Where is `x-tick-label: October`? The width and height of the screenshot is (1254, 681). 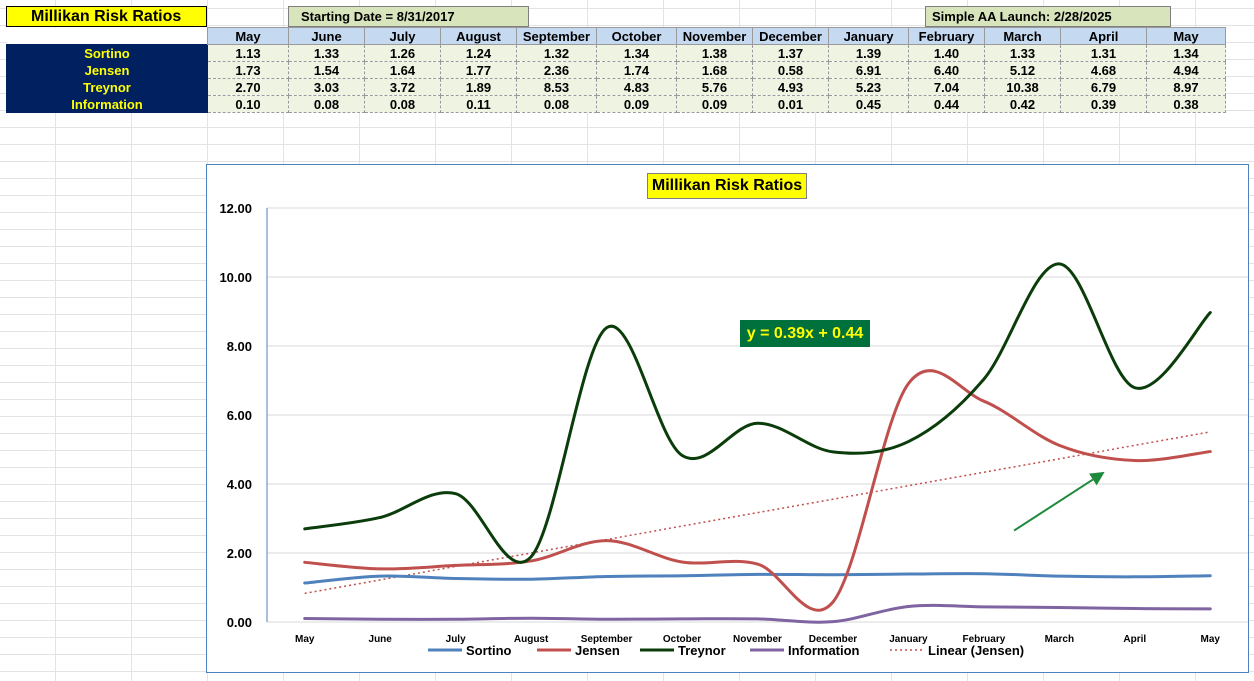 x-tick-label: October is located at coordinates (682, 639).